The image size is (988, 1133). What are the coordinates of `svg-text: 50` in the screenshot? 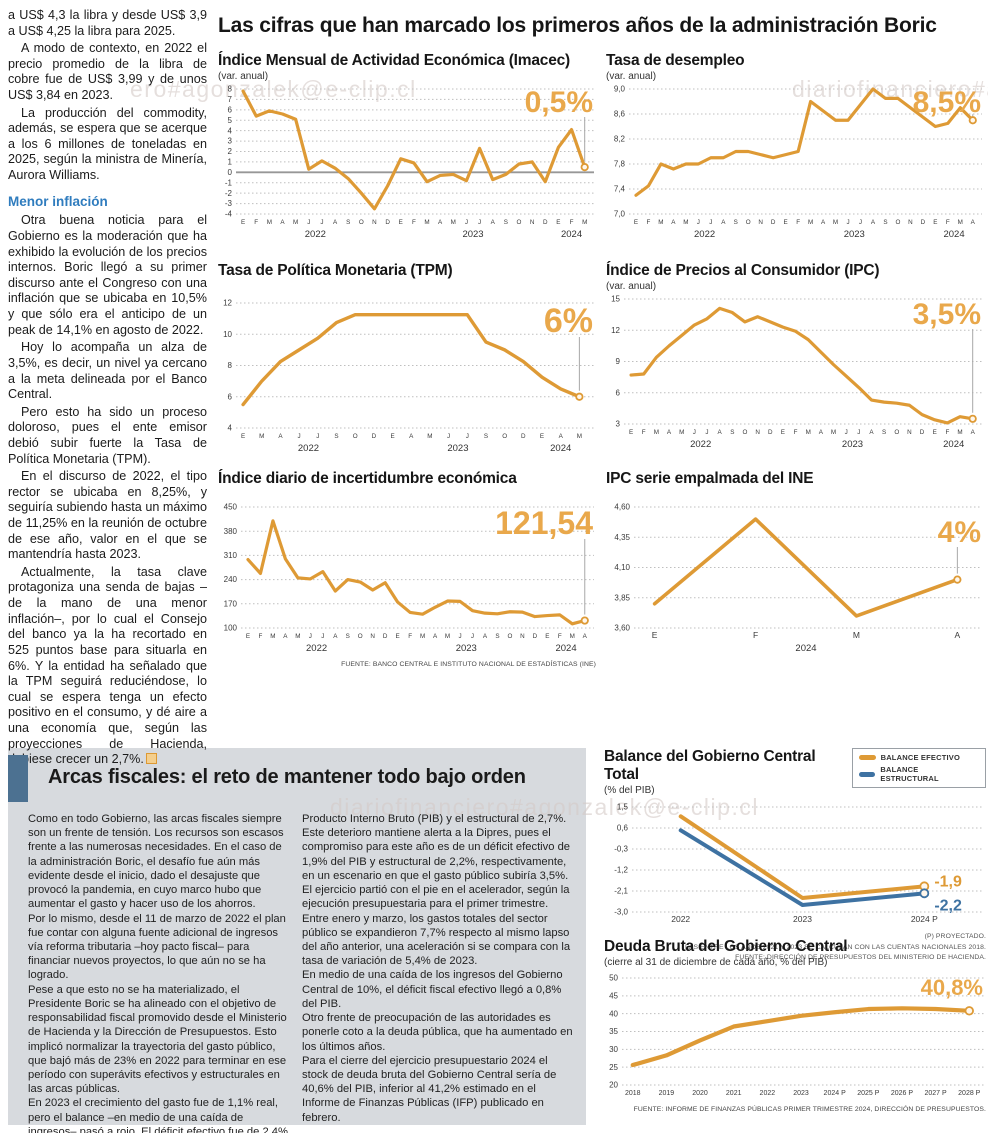 It's located at (613, 978).